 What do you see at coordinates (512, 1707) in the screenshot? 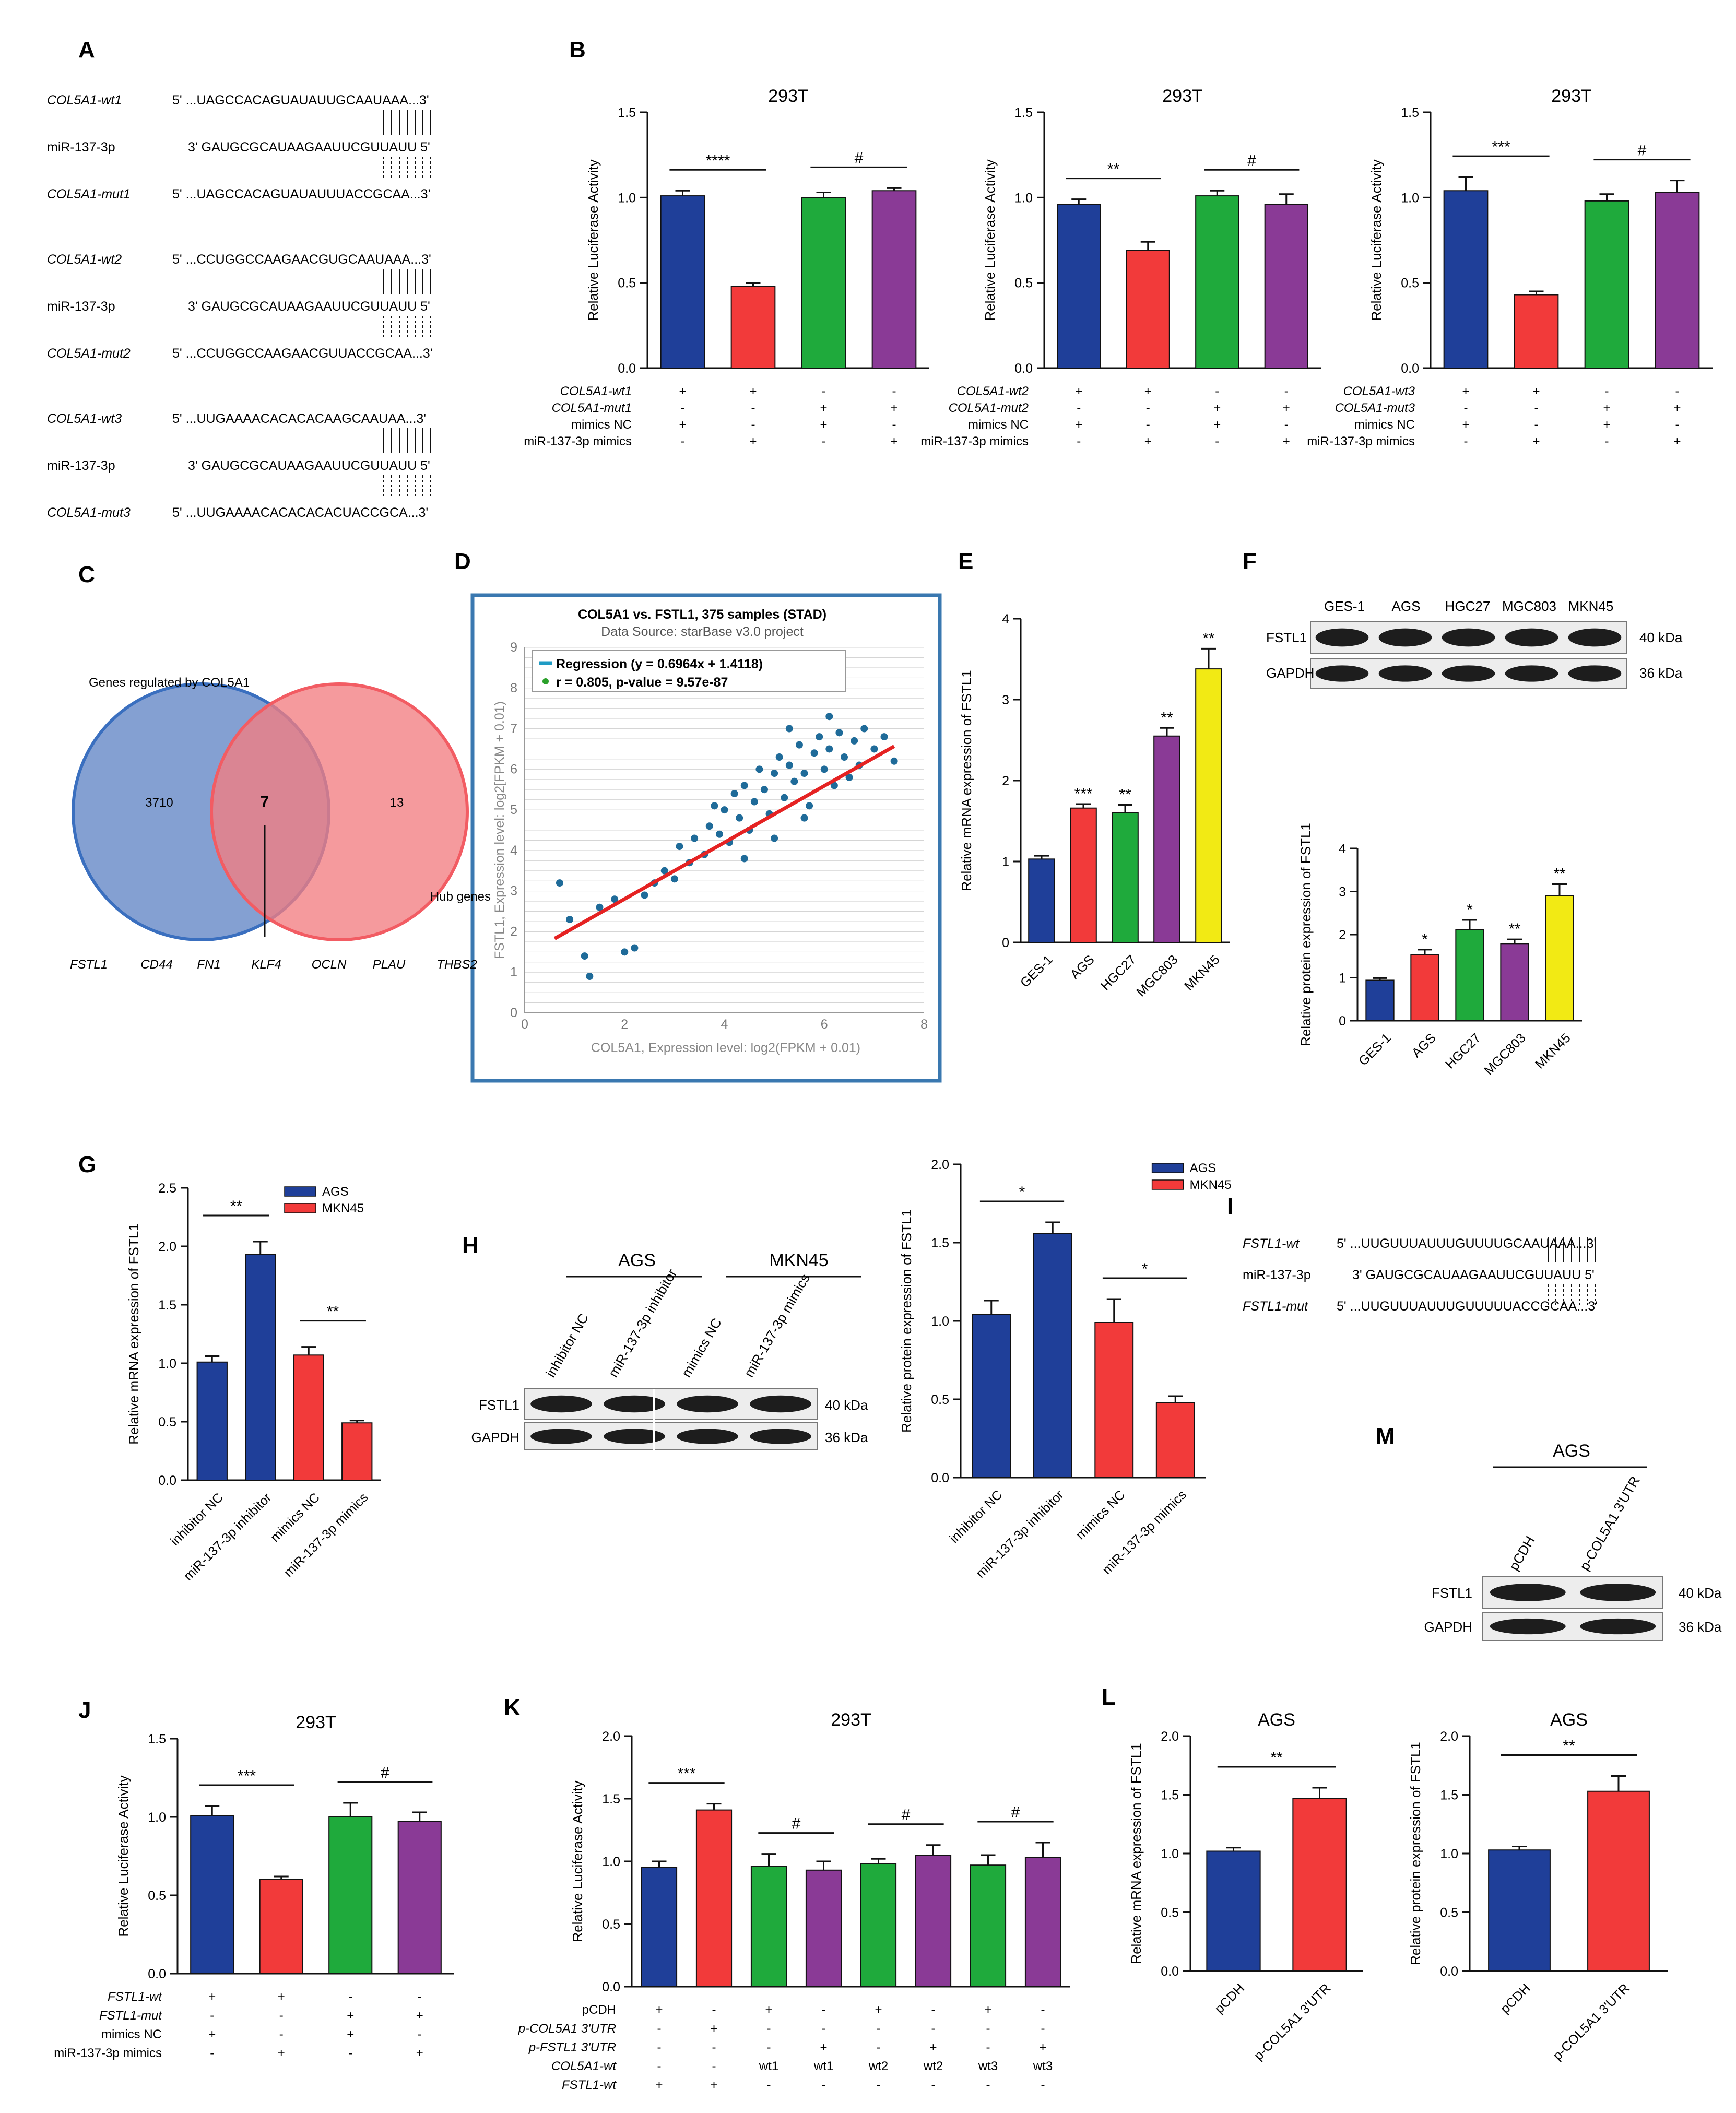
I see `panel-letter-K: K` at bounding box center [512, 1707].